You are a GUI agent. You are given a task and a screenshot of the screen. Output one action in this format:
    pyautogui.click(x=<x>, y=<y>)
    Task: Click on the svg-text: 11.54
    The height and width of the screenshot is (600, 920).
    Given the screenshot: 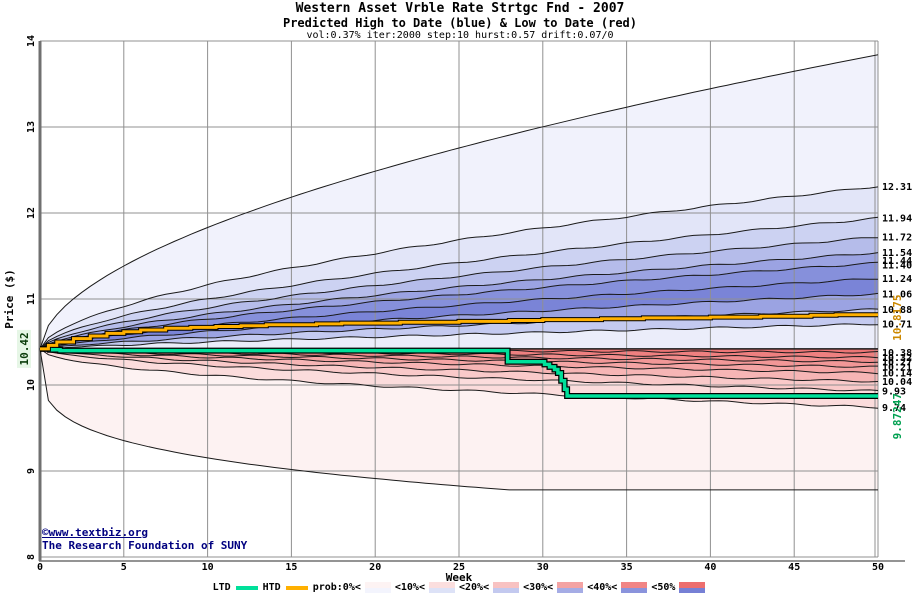 What is the action you would take?
    pyautogui.click(x=897, y=253)
    